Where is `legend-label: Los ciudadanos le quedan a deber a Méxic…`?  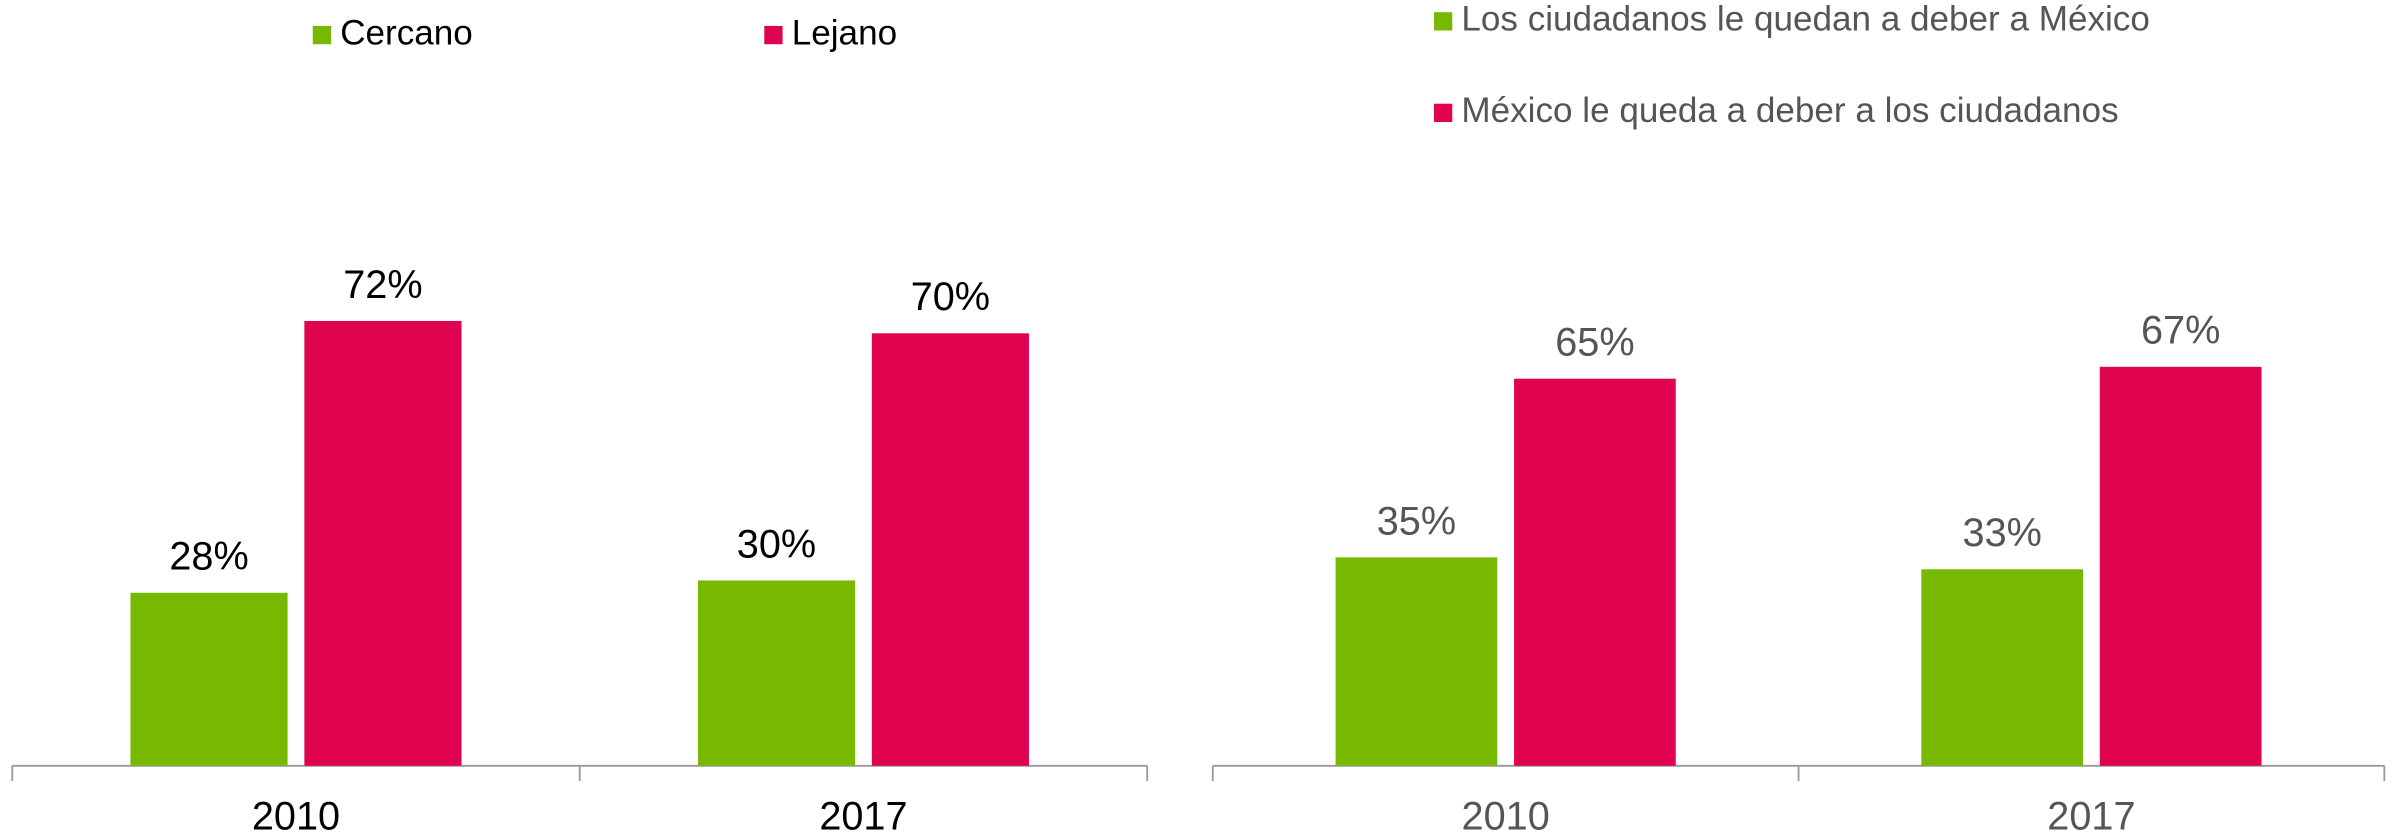 legend-label: Los ciudadanos le quedan a deber a Méxic… is located at coordinates (1805, 19).